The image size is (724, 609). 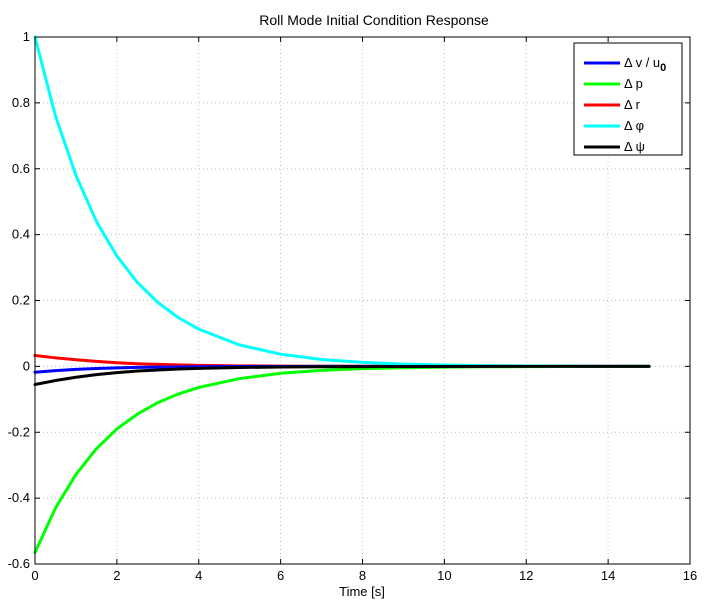 What do you see at coordinates (362, 591) in the screenshot?
I see `x-axis-label: Time [s]` at bounding box center [362, 591].